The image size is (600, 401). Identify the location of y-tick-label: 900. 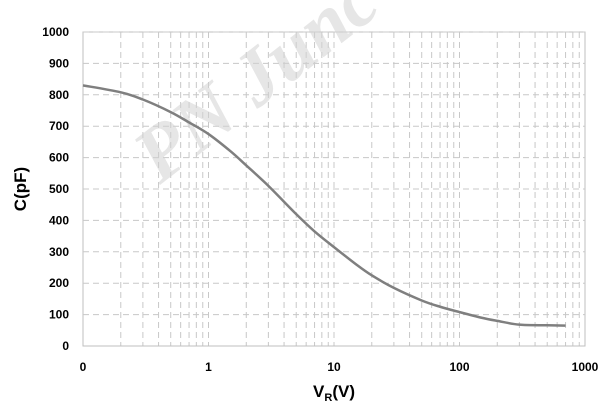
(59, 63).